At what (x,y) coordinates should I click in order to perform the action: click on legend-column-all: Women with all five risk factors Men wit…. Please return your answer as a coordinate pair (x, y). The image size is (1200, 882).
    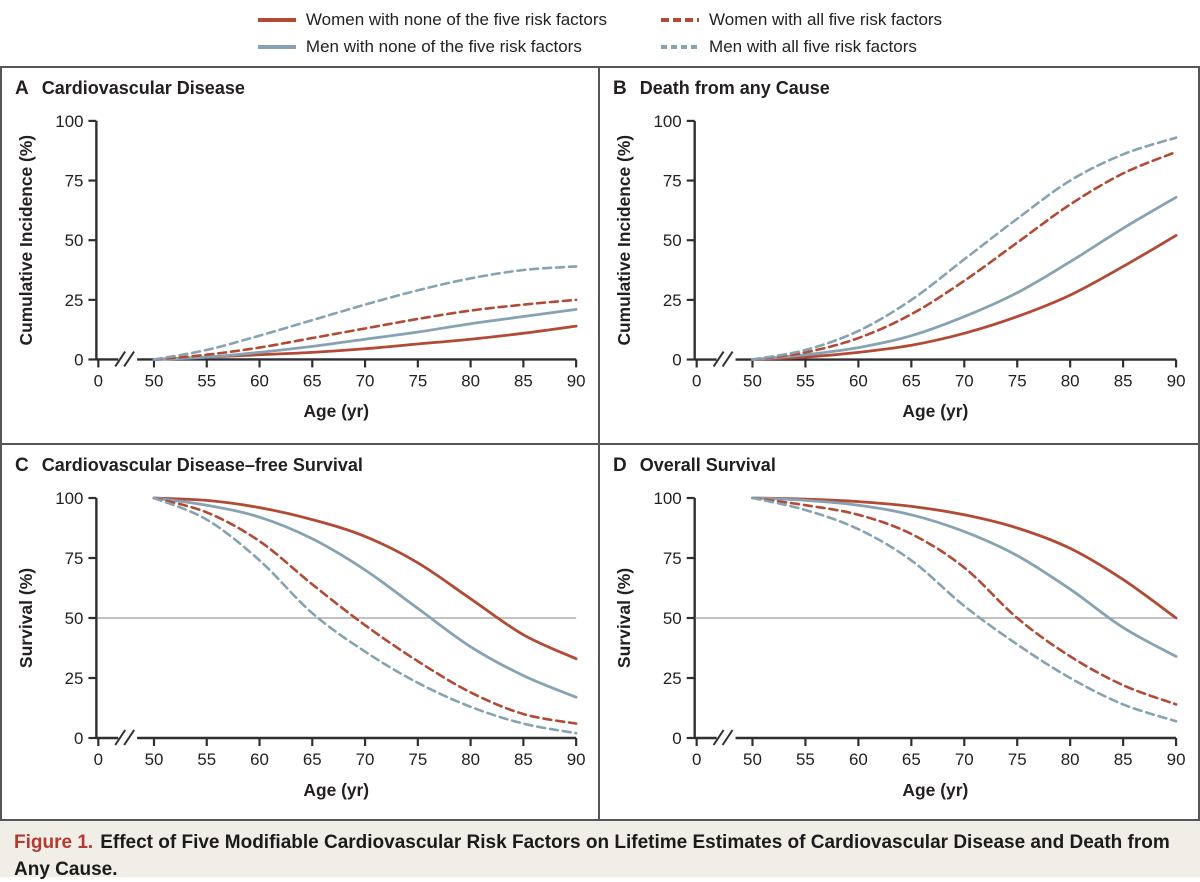
    Looking at the image, I should click on (801, 33).